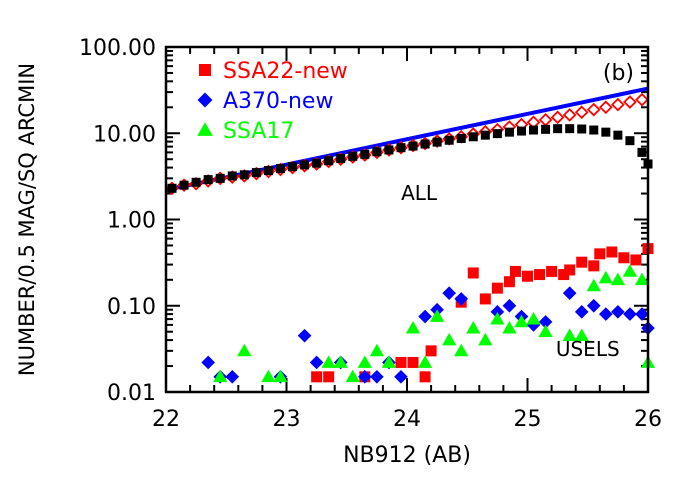  What do you see at coordinates (124, 134) in the screenshot?
I see `y-tick-label: 10.00` at bounding box center [124, 134].